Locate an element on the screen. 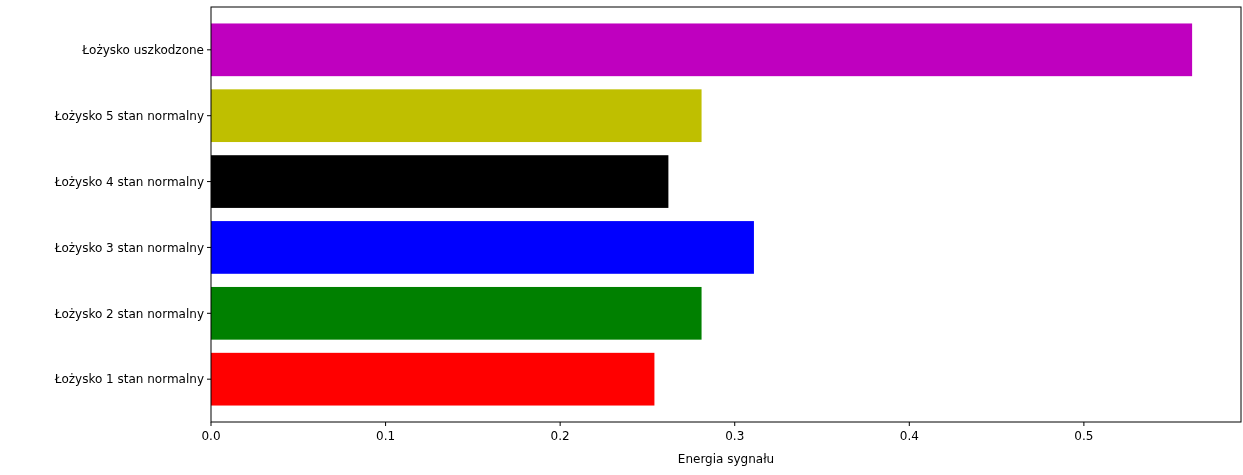 Image resolution: width=1243 pixels, height=475 pixels. x-tick-label: 0.2 is located at coordinates (560, 436).